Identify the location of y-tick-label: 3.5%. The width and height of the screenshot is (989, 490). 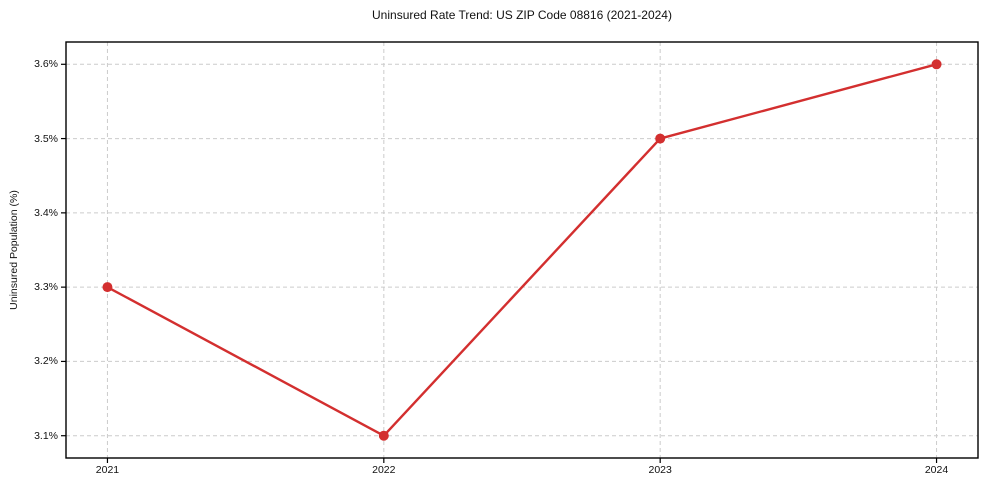
(46, 138).